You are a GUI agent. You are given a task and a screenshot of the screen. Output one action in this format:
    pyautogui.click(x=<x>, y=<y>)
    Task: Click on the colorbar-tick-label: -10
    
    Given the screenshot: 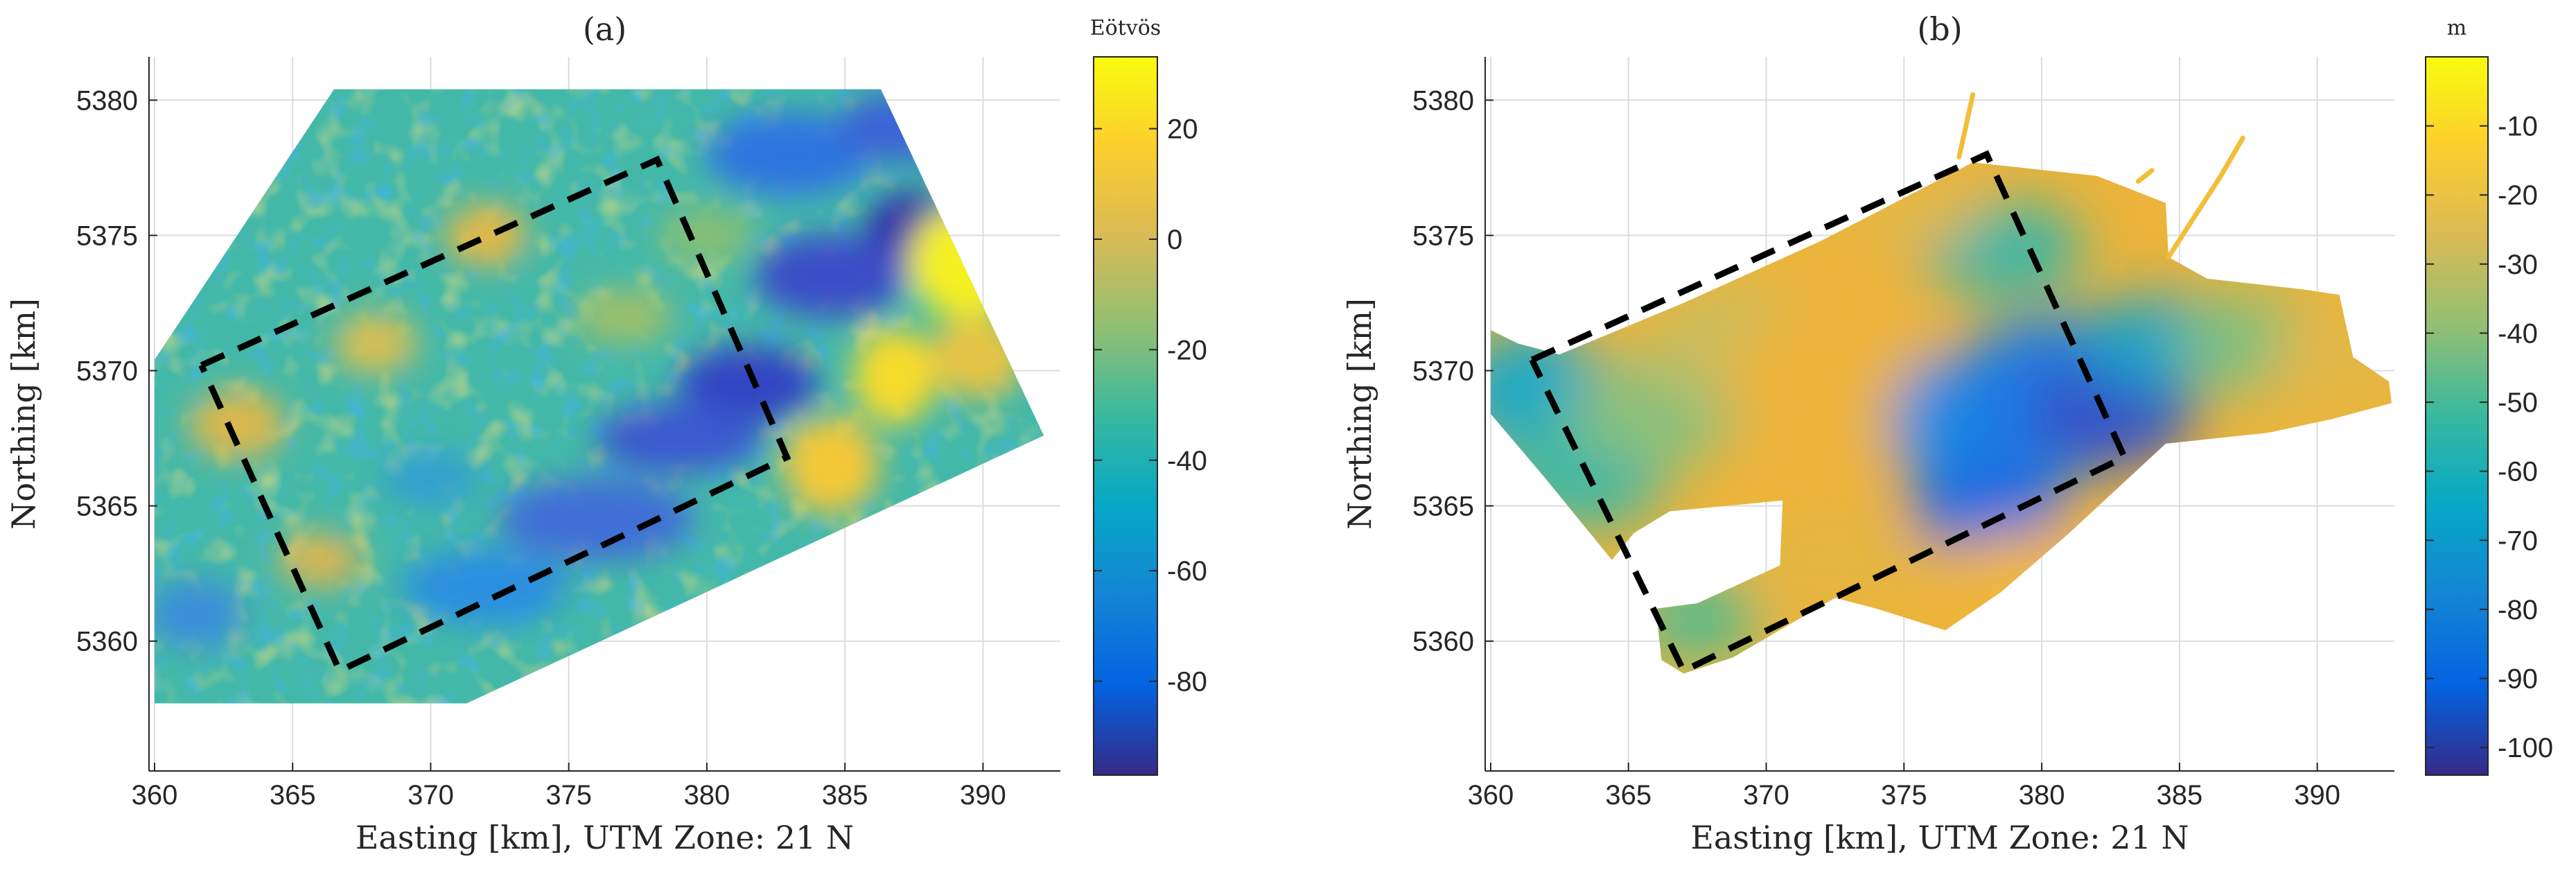 What is the action you would take?
    pyautogui.click(x=2518, y=127)
    